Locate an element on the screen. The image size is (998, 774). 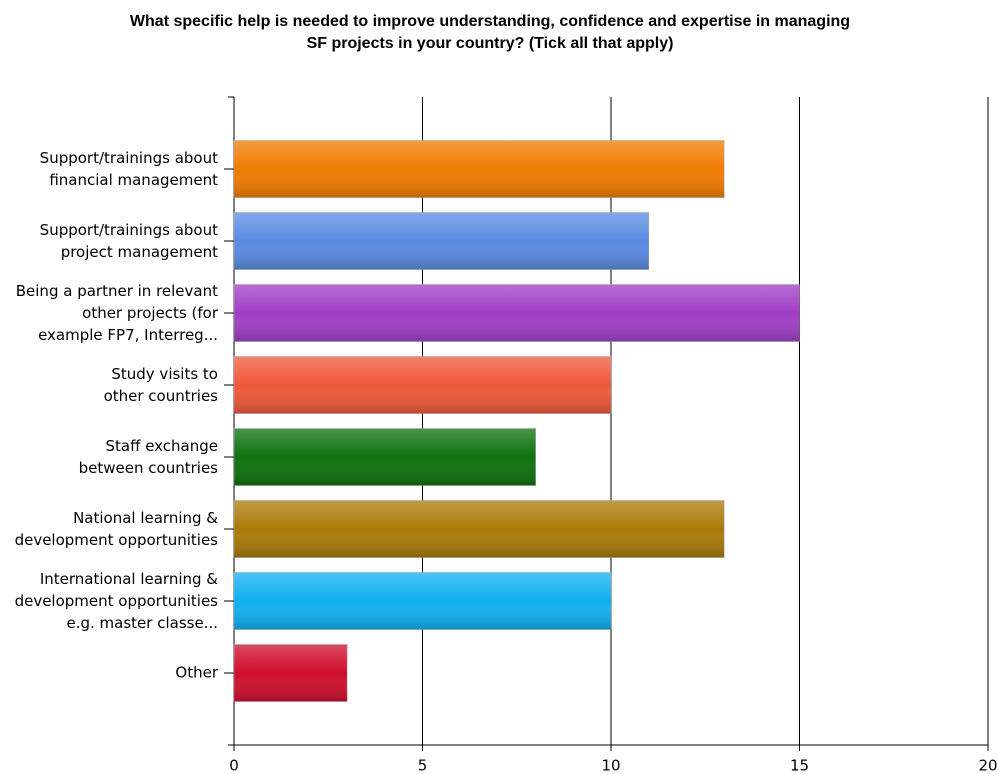
x-tick-label: 10 is located at coordinates (610, 765).